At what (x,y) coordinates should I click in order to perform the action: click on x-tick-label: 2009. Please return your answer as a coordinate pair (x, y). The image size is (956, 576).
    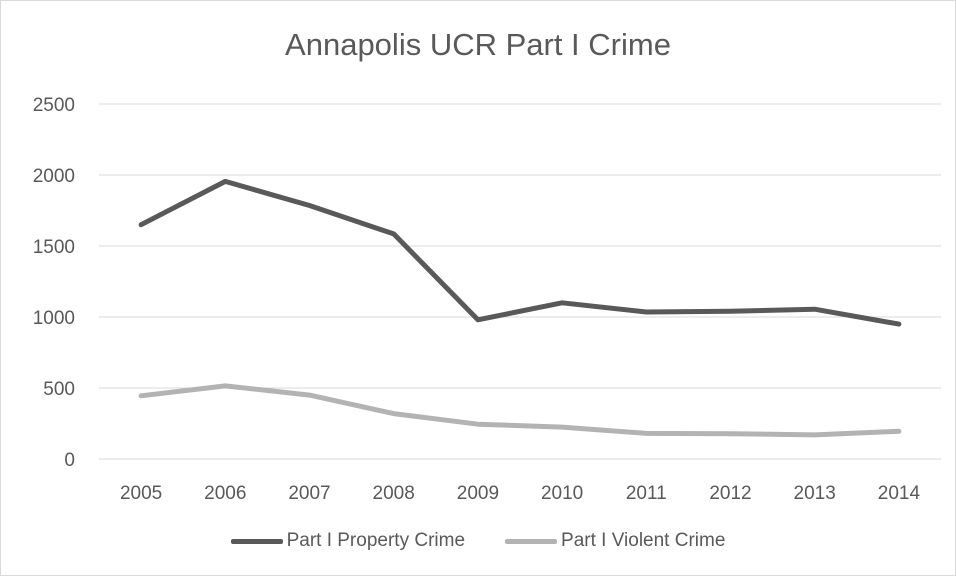
    Looking at the image, I should click on (478, 493).